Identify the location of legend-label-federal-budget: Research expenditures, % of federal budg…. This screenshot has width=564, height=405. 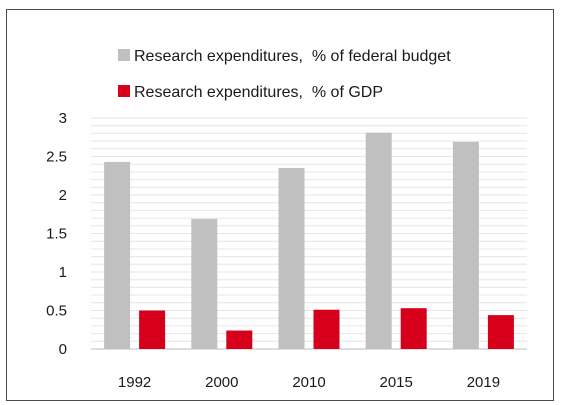
(292, 56).